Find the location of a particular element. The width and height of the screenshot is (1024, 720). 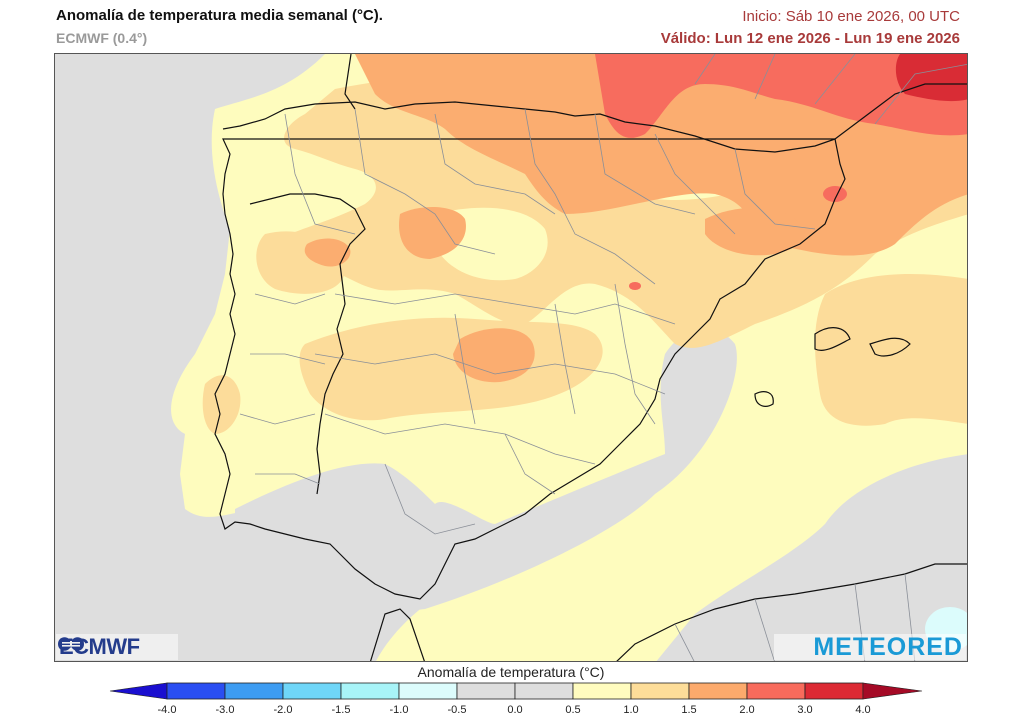

colorbar-tick-label: 0.5 is located at coordinates (573, 710).